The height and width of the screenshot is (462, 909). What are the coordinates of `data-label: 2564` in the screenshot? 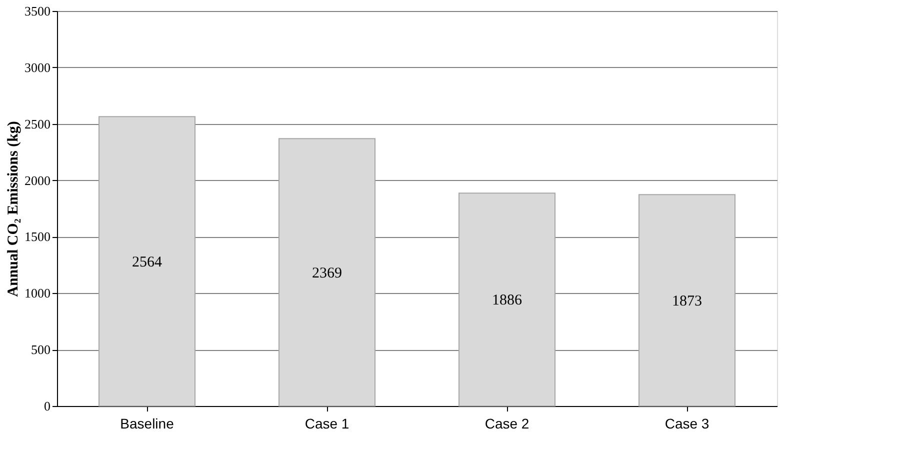 It's located at (147, 262).